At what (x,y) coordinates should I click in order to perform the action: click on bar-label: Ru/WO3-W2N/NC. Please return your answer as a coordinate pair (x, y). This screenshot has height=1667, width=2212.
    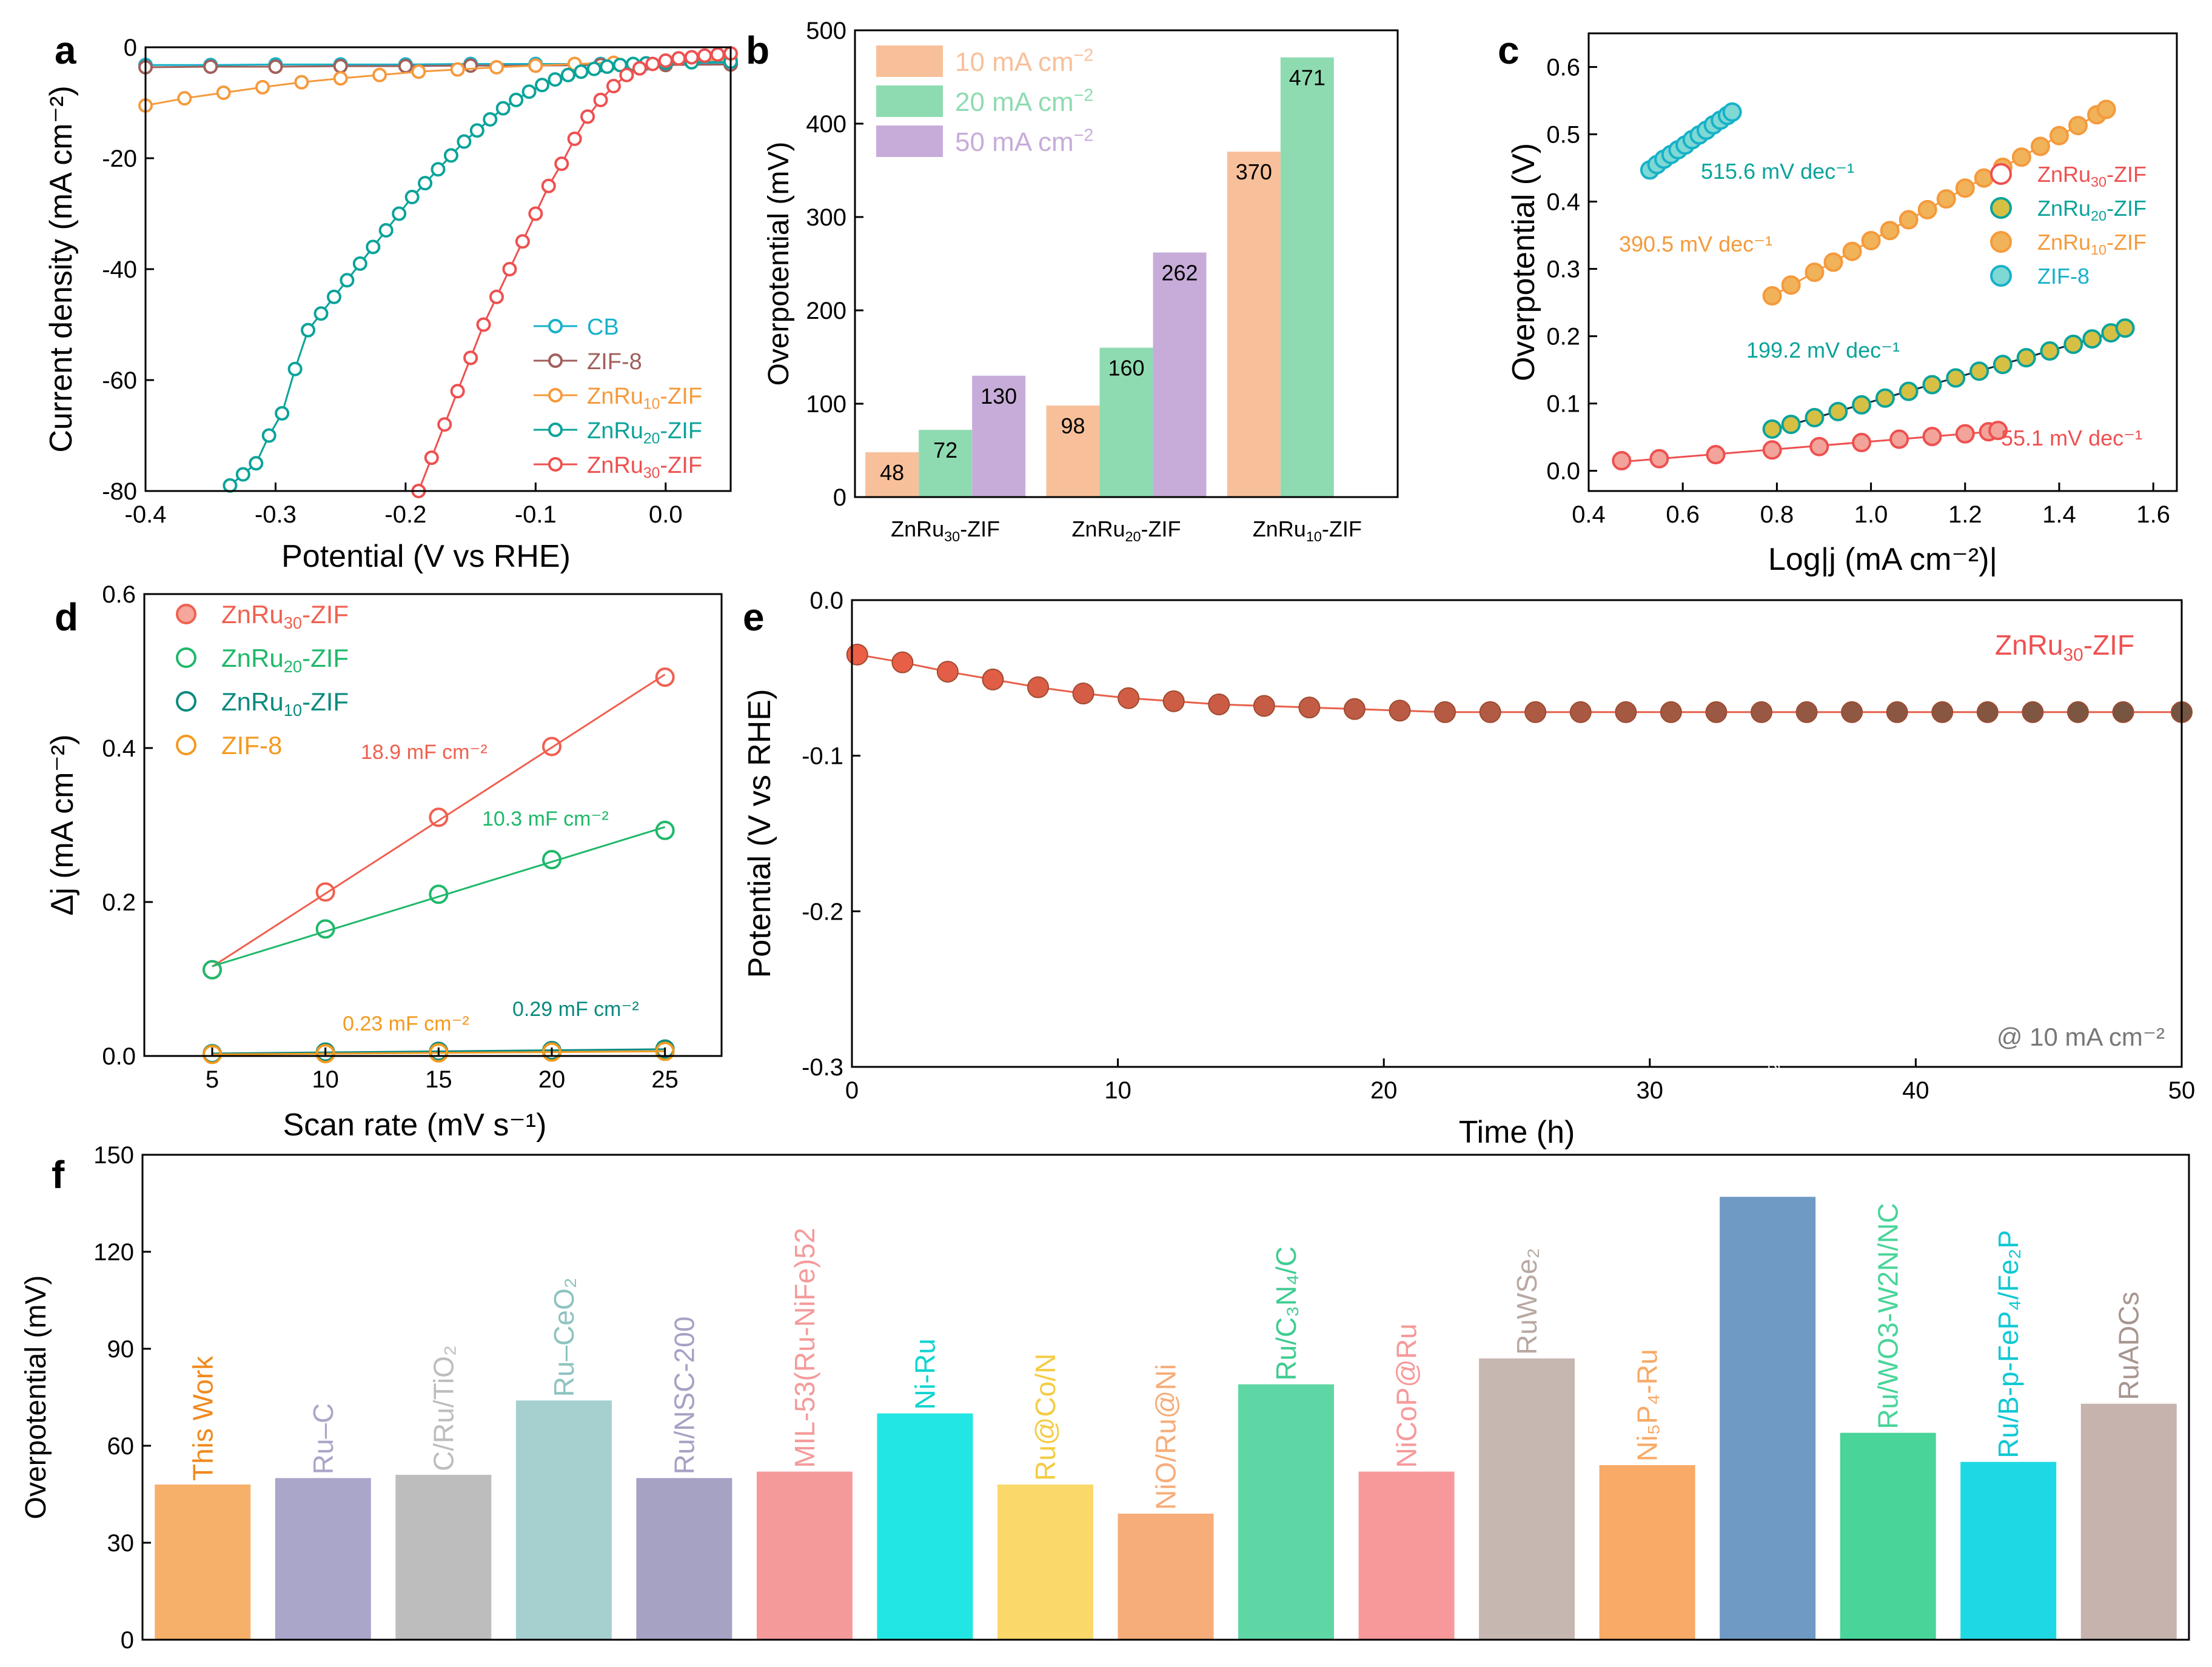
    Looking at the image, I should click on (1888, 1316).